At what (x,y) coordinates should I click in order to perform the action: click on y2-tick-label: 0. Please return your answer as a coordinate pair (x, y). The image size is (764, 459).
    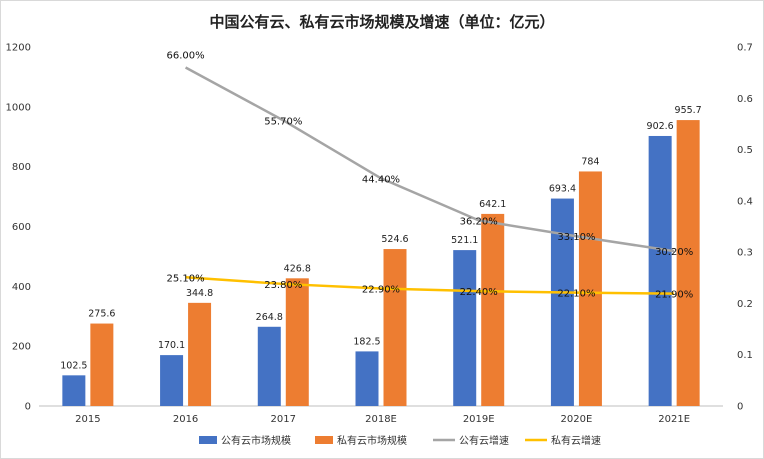
    Looking at the image, I should click on (740, 407).